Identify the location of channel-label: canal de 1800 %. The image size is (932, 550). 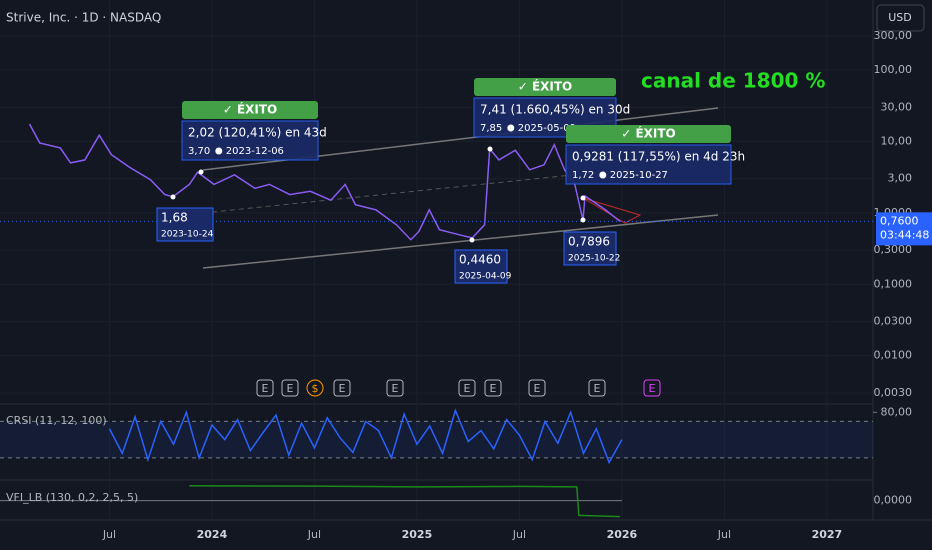
(733, 81).